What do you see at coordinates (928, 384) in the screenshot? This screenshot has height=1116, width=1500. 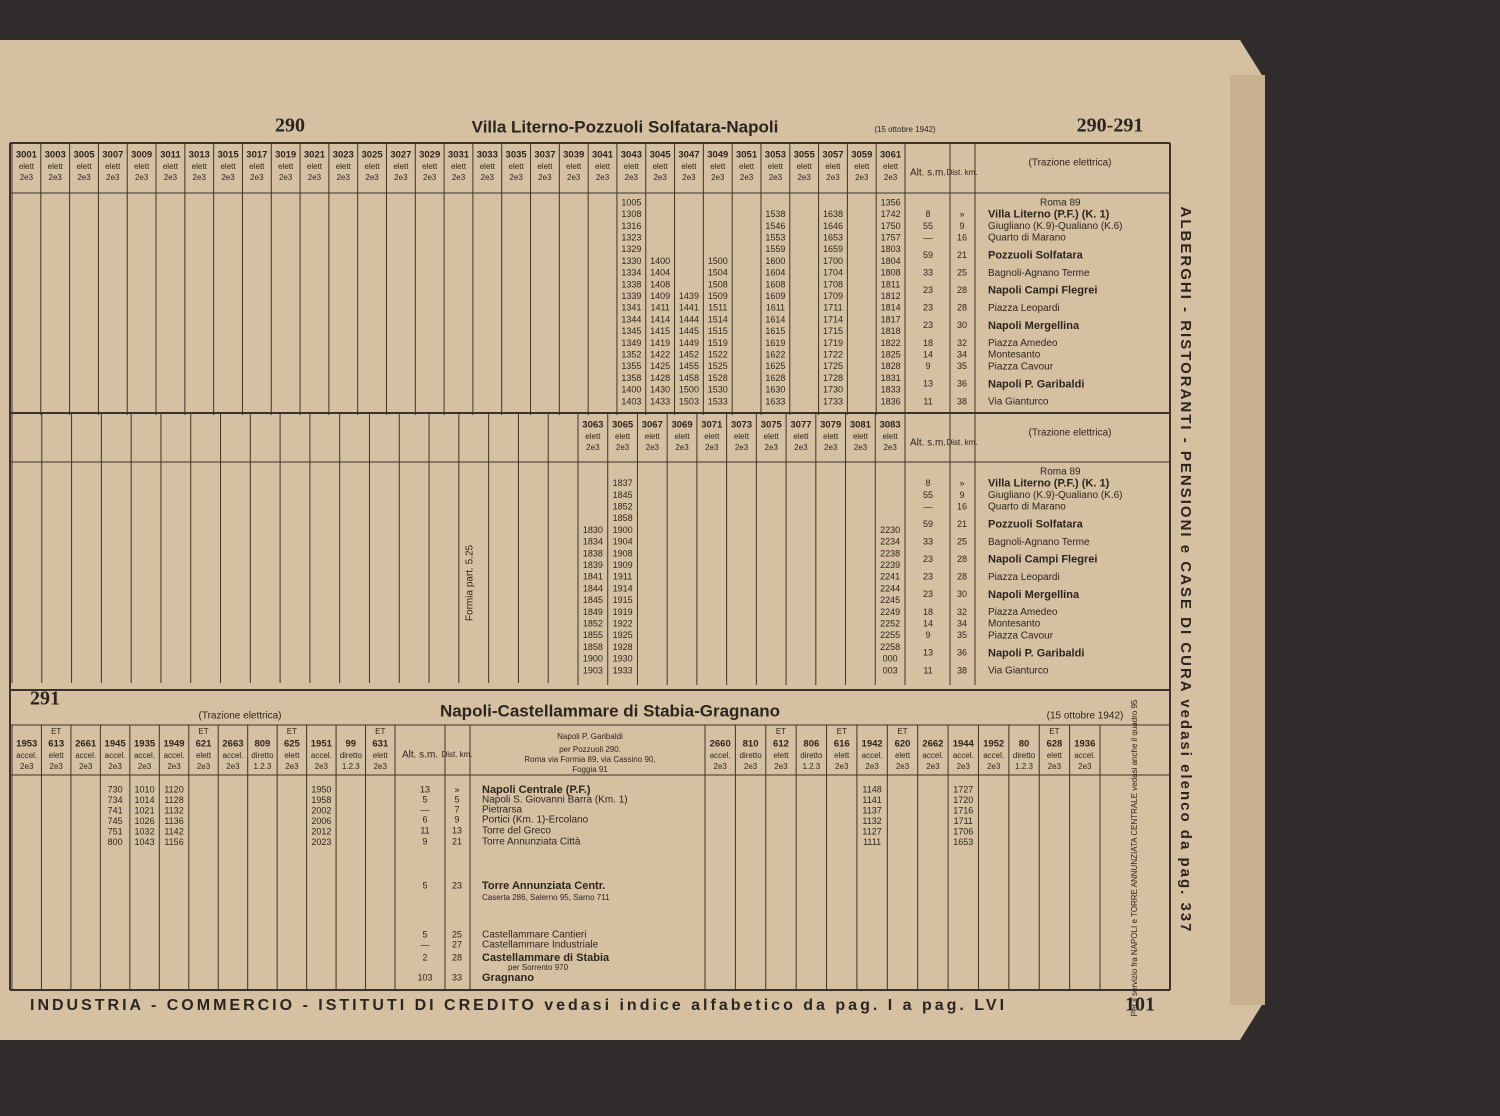 I see `altitude: 13` at bounding box center [928, 384].